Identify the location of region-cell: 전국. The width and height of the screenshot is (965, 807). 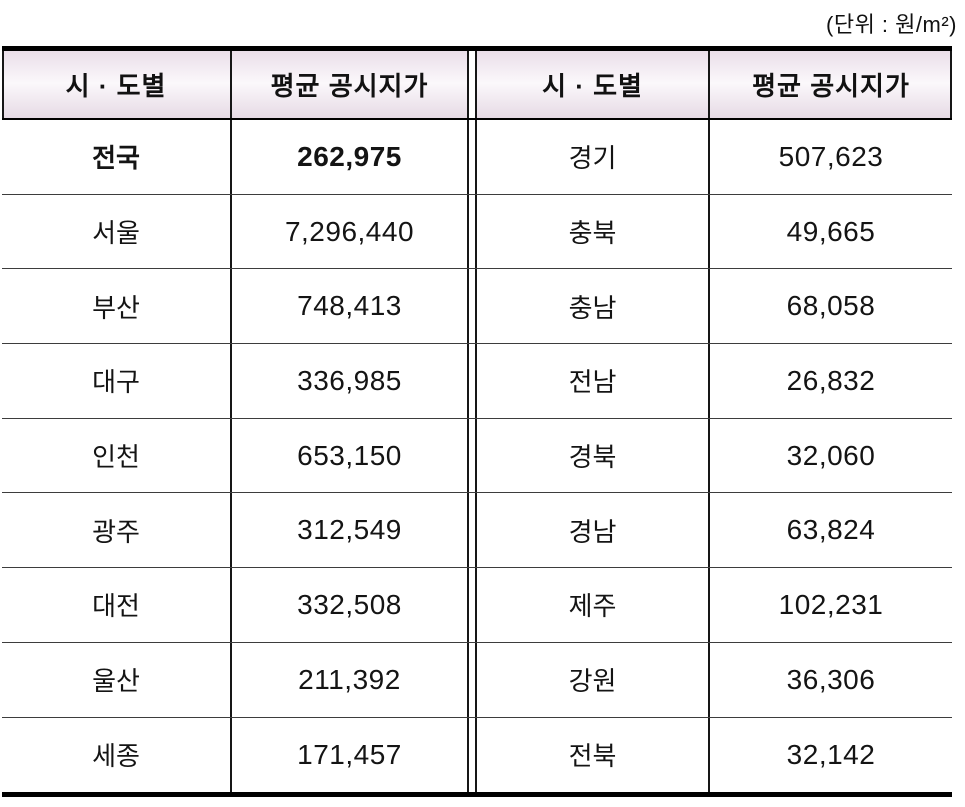
(117, 157).